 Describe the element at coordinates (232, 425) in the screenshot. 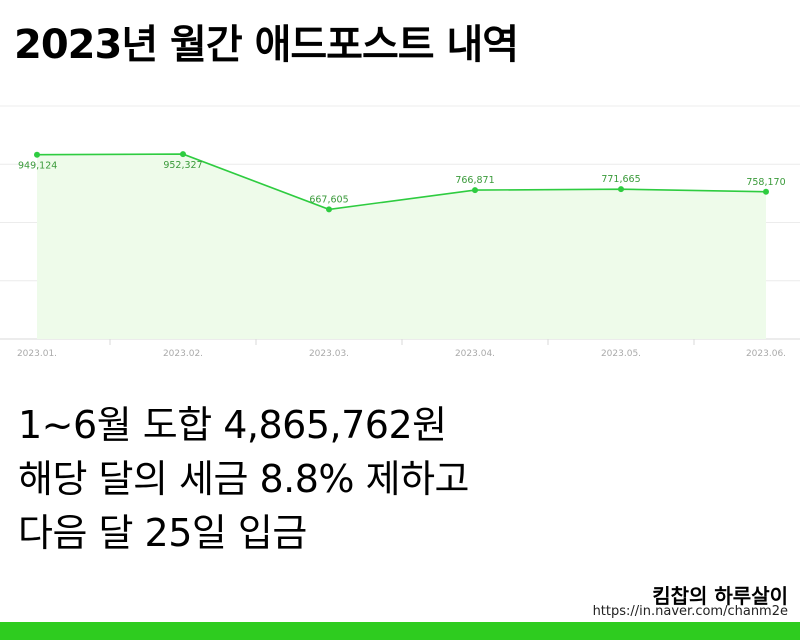

I see `summary-total: 1~6월 도합 4,865,762원` at that location.